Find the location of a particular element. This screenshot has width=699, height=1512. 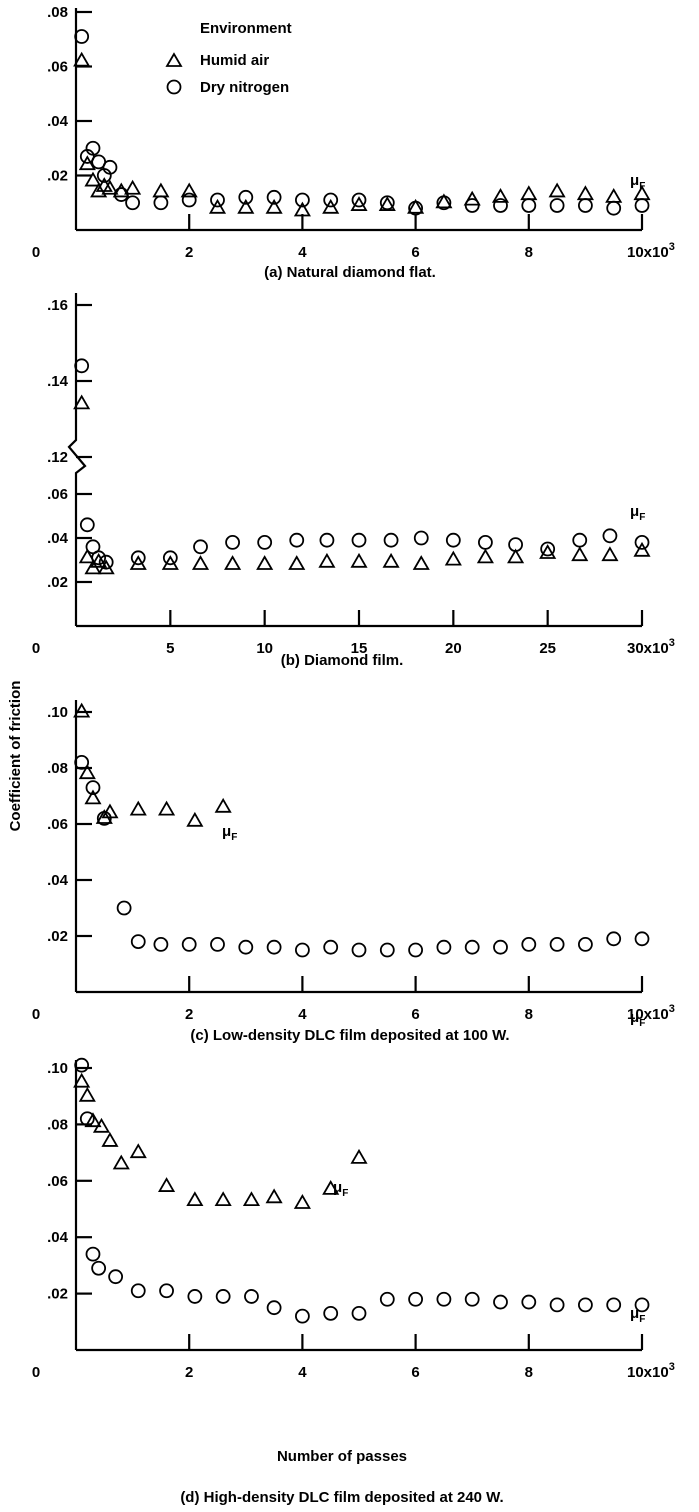

x-tick-label: 8 is located at coordinates (529, 252).